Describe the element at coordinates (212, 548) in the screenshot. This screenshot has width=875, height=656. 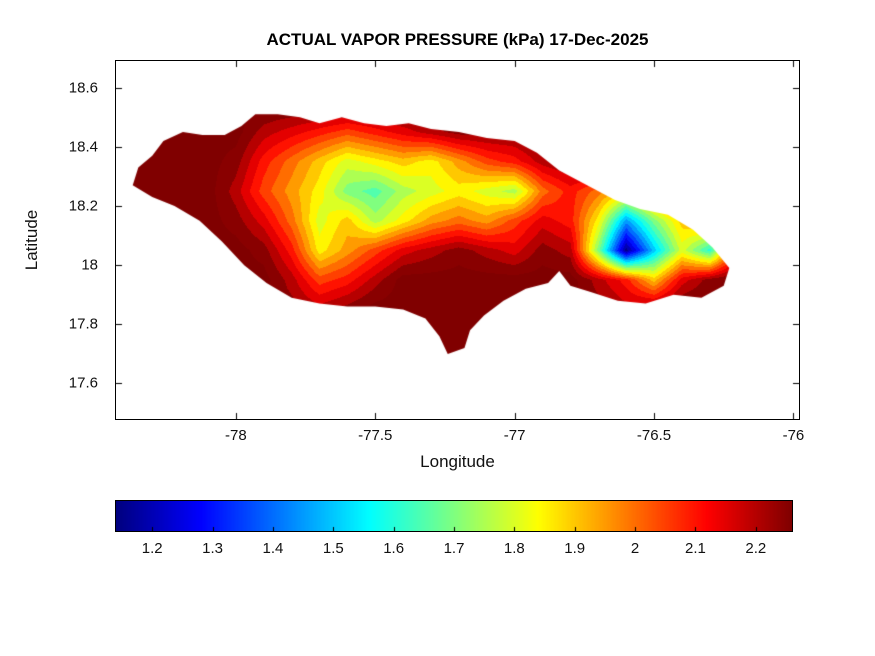
I see `colorbar-tick-label: 1.3` at that location.